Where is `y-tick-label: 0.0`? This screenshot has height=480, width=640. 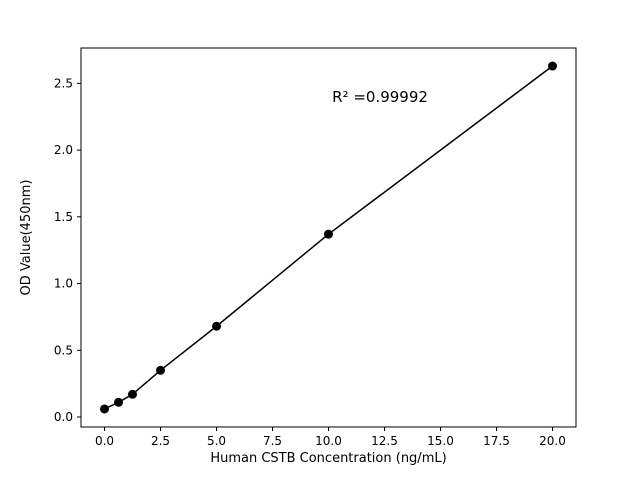
y-tick-label: 0.0 is located at coordinates (63, 417).